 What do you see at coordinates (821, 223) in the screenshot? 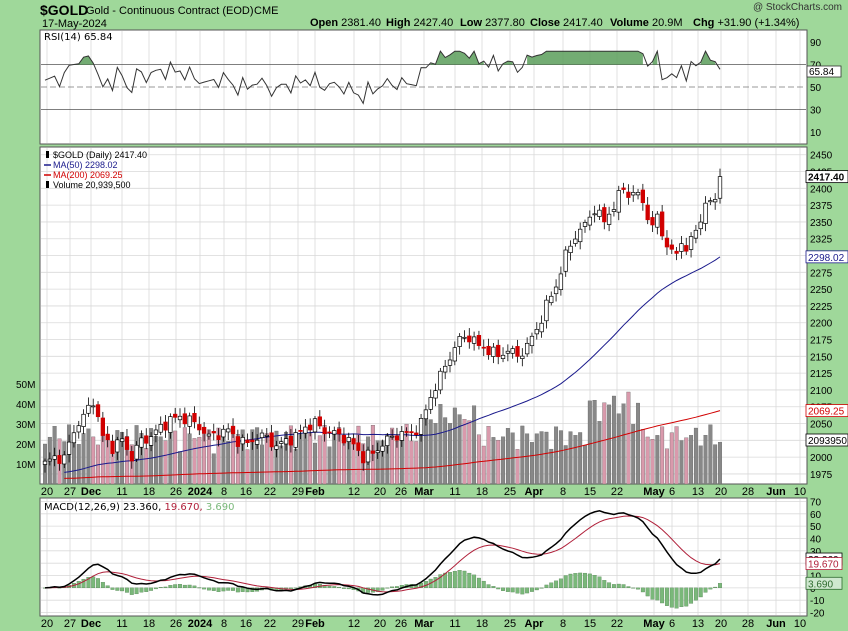
I see `price-tick-label: 2350` at bounding box center [821, 223].